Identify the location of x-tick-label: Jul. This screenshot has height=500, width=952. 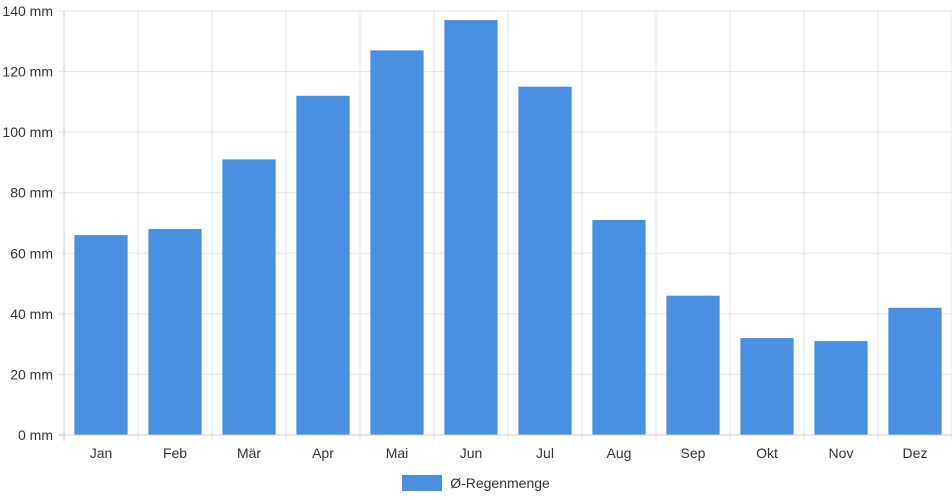
(545, 453).